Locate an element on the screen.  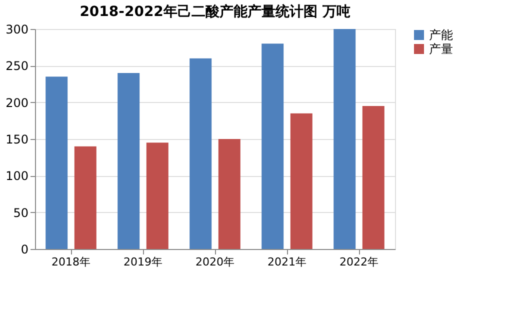
legend-label: 产能 is located at coordinates (441, 35).